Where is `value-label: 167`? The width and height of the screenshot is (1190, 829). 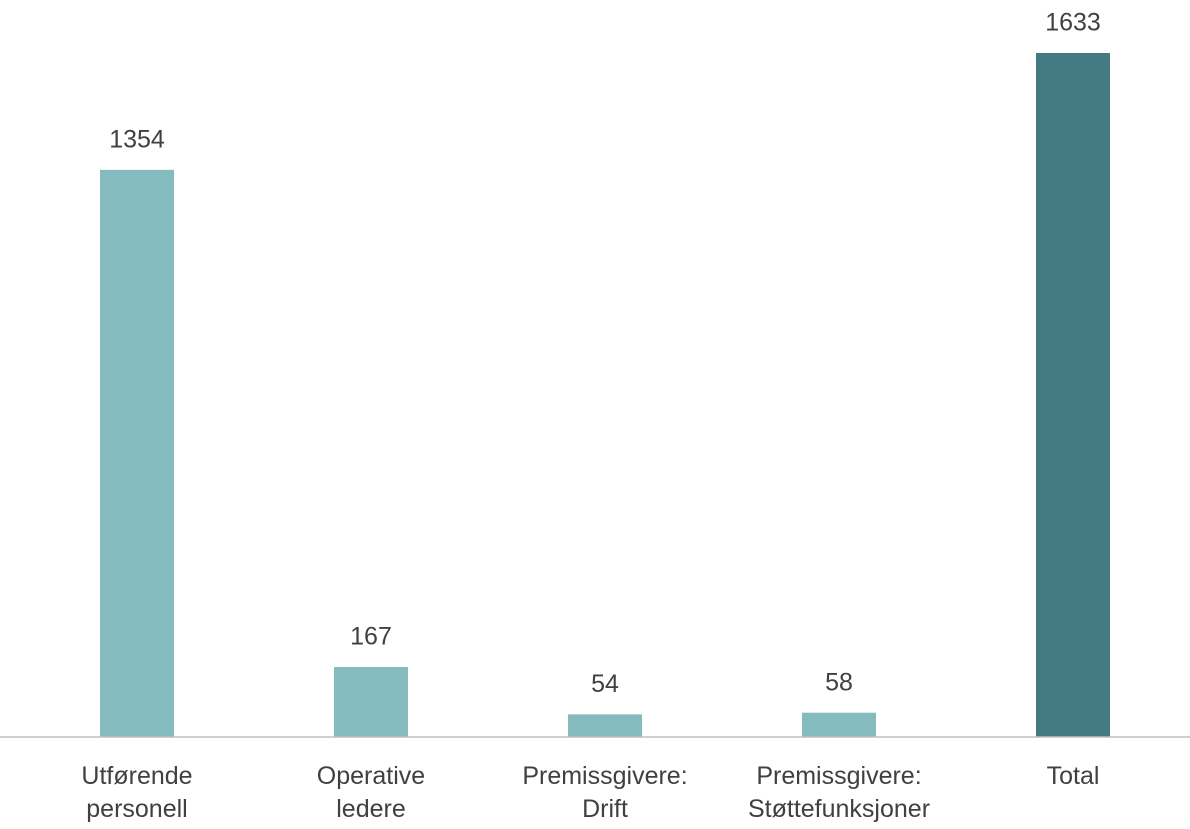
value-label: 167 is located at coordinates (371, 637).